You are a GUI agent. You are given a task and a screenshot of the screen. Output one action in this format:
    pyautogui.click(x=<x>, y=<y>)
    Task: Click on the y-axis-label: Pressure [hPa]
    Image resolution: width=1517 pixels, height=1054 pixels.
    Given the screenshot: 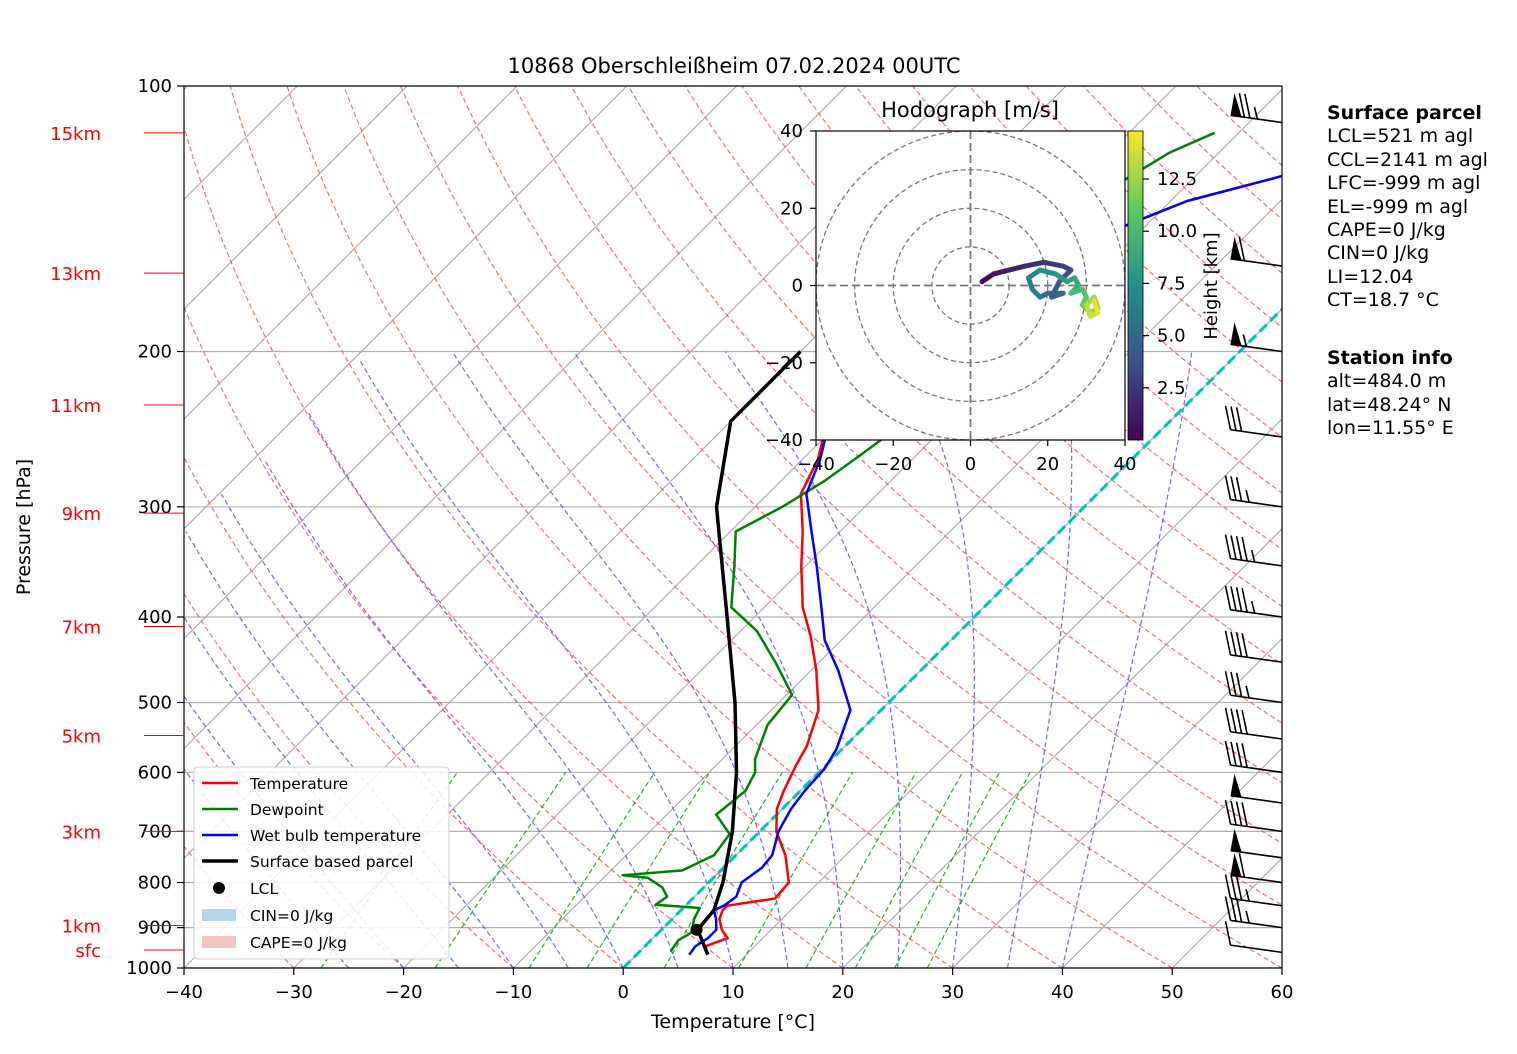 What is the action you would take?
    pyautogui.click(x=24, y=527)
    